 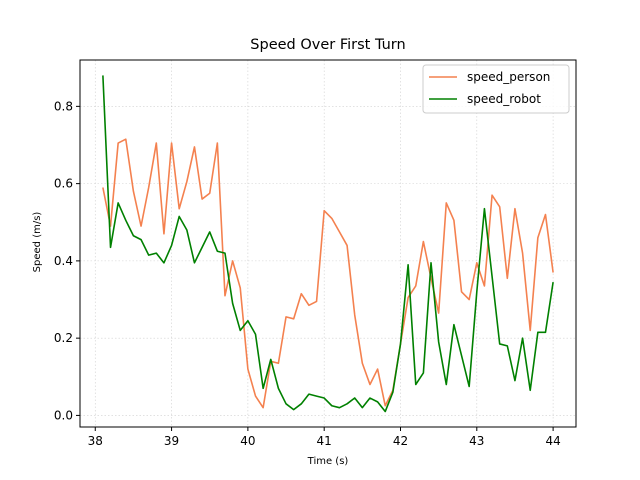 What do you see at coordinates (171, 441) in the screenshot?
I see `x-tick-label: 39` at bounding box center [171, 441].